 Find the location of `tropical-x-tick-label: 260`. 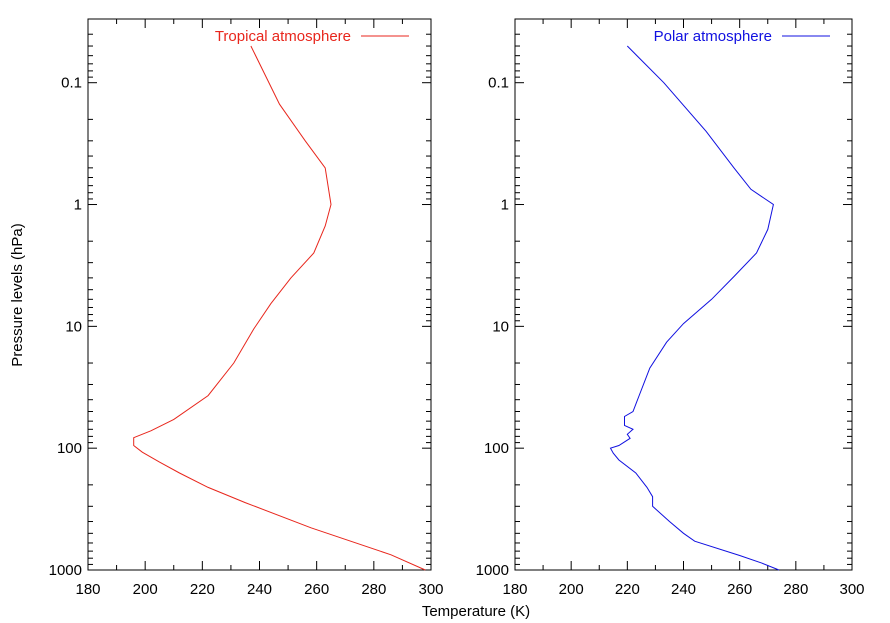

tropical-x-tick-label: 260 is located at coordinates (316, 589).